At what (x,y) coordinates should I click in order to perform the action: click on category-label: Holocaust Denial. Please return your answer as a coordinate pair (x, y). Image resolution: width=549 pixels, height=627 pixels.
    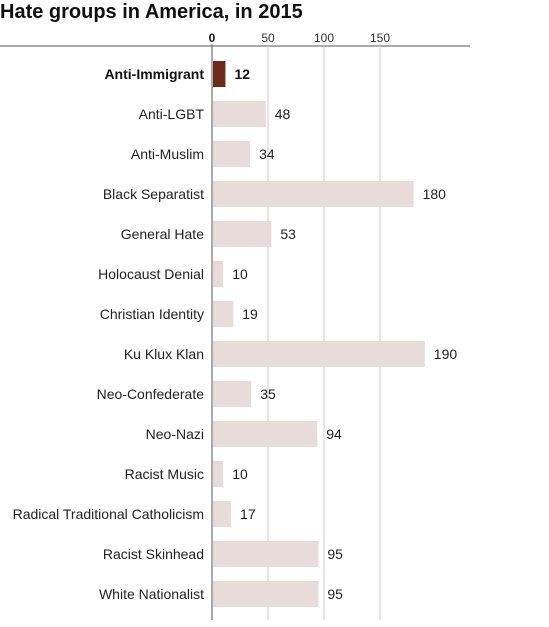
    Looking at the image, I should click on (151, 274).